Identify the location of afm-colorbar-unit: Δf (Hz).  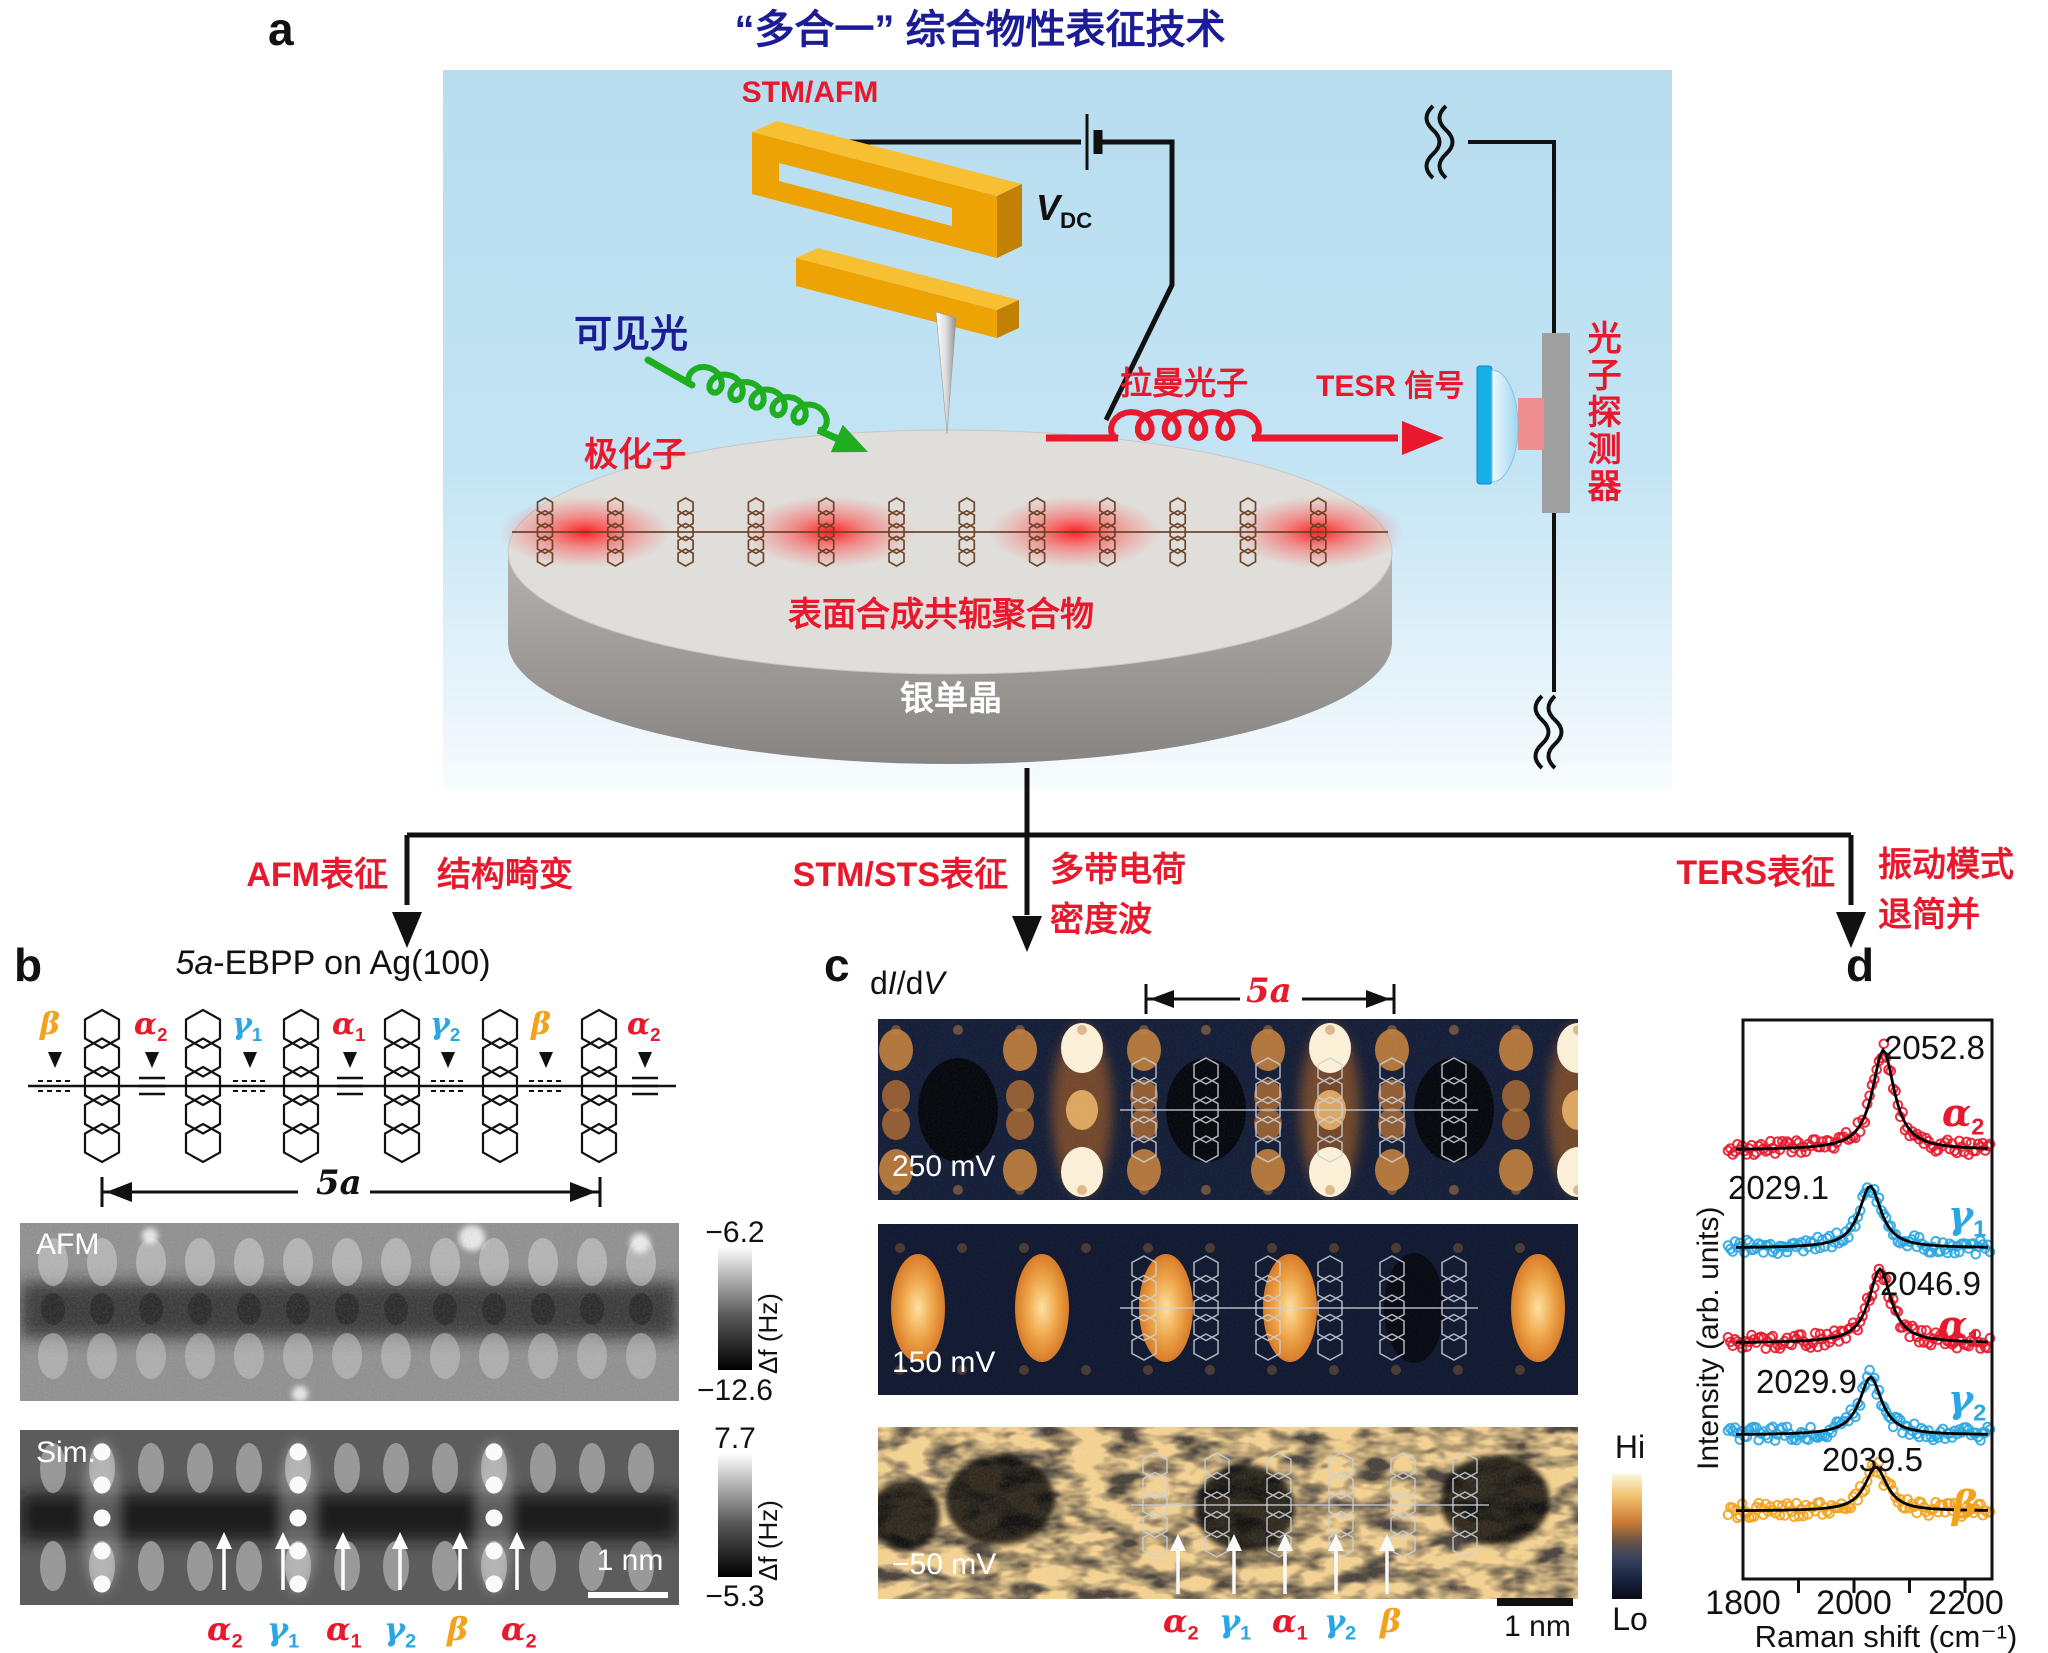
(768, 1333).